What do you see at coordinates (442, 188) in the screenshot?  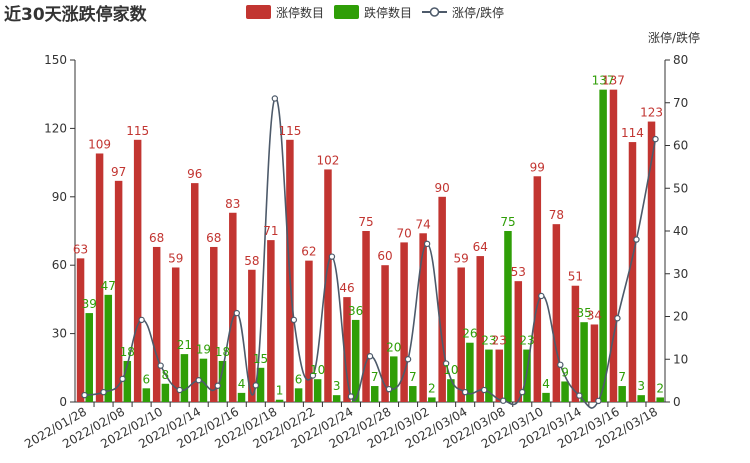 I see `data-label-rise: 90` at bounding box center [442, 188].